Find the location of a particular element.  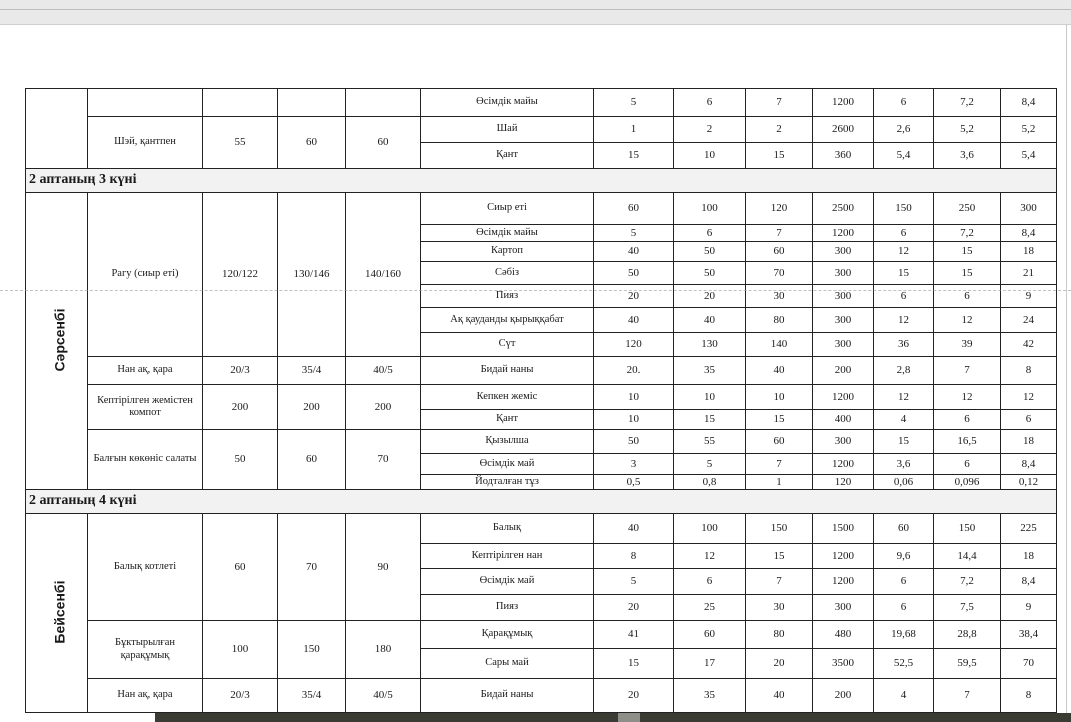

ingredient-value: 20 is located at coordinates (633, 607).